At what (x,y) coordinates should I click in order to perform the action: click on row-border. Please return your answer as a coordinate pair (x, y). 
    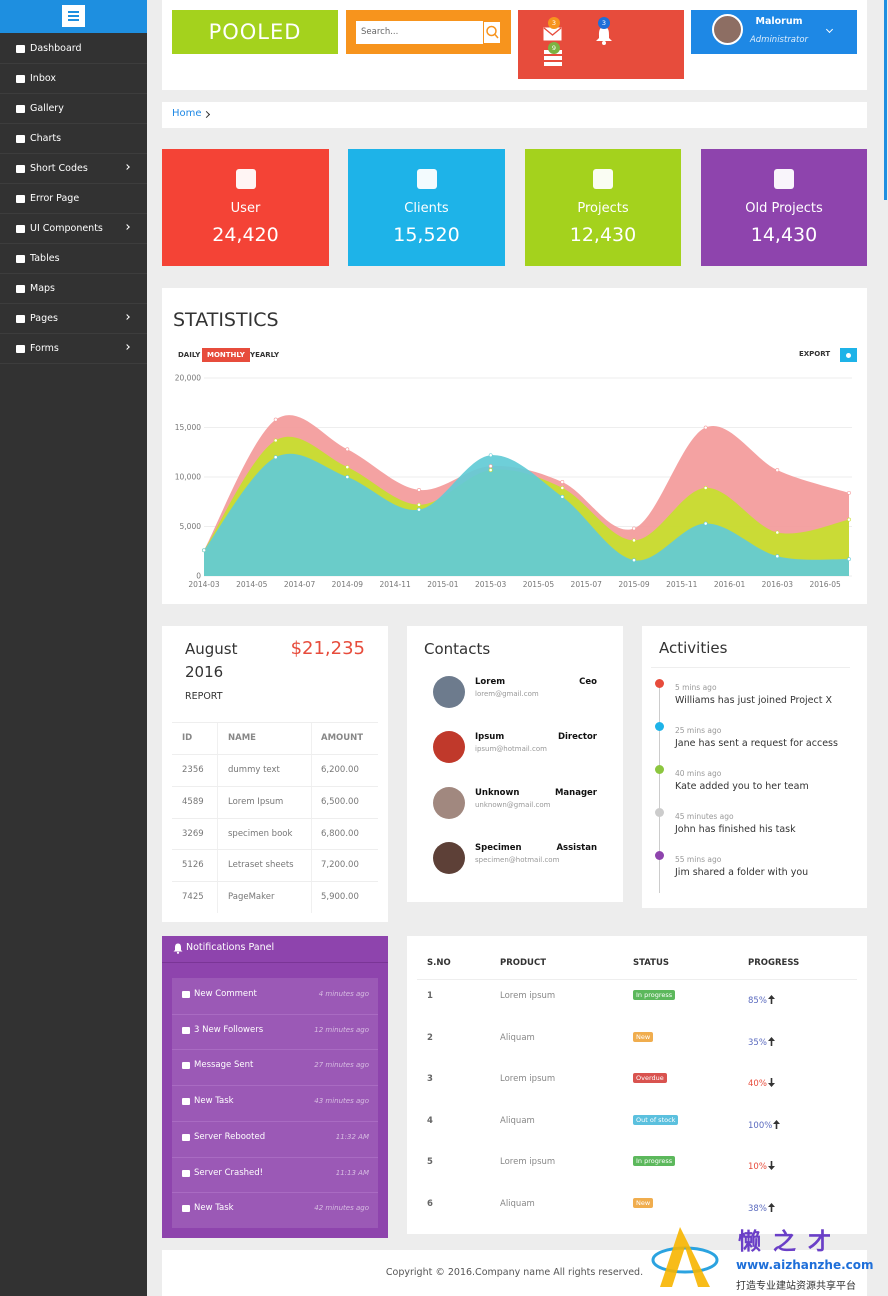
    Looking at the image, I should click on (275, 818).